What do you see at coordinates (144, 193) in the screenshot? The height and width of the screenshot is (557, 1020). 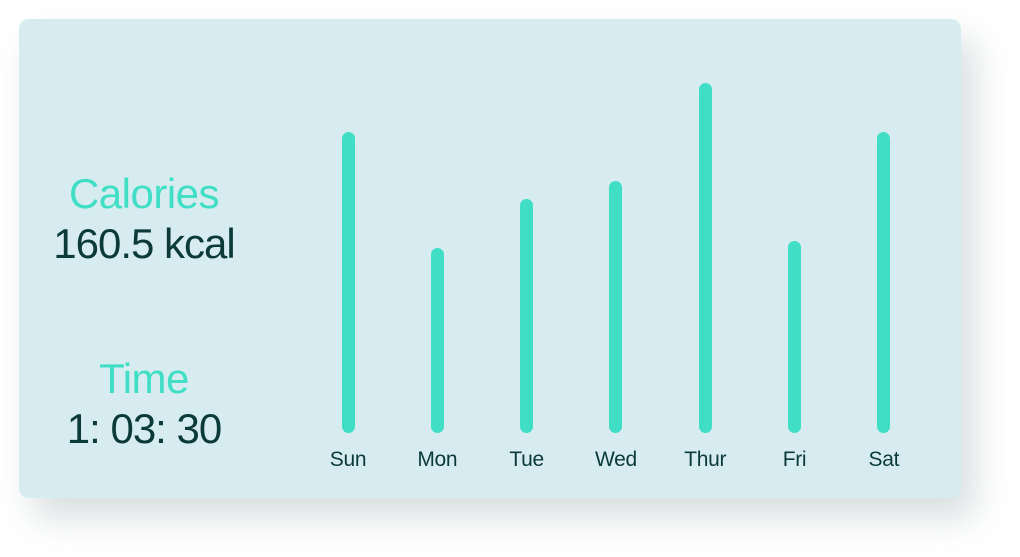 I see `calories-label: Calories` at bounding box center [144, 193].